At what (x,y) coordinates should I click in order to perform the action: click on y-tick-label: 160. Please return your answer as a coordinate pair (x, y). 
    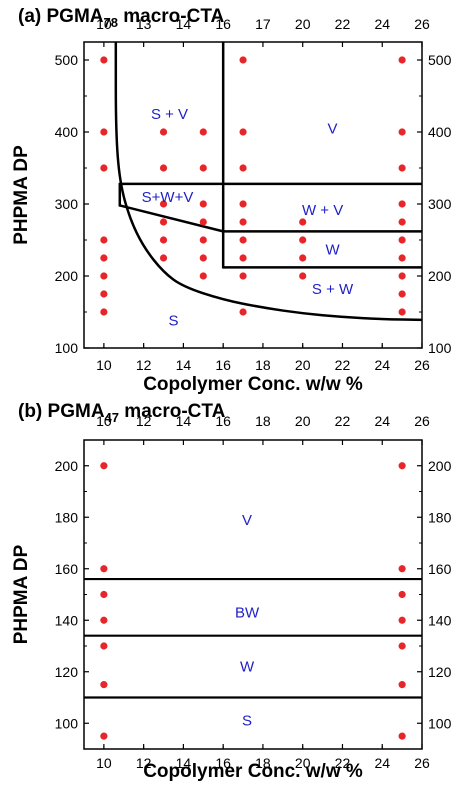
    Looking at the image, I should click on (67, 569).